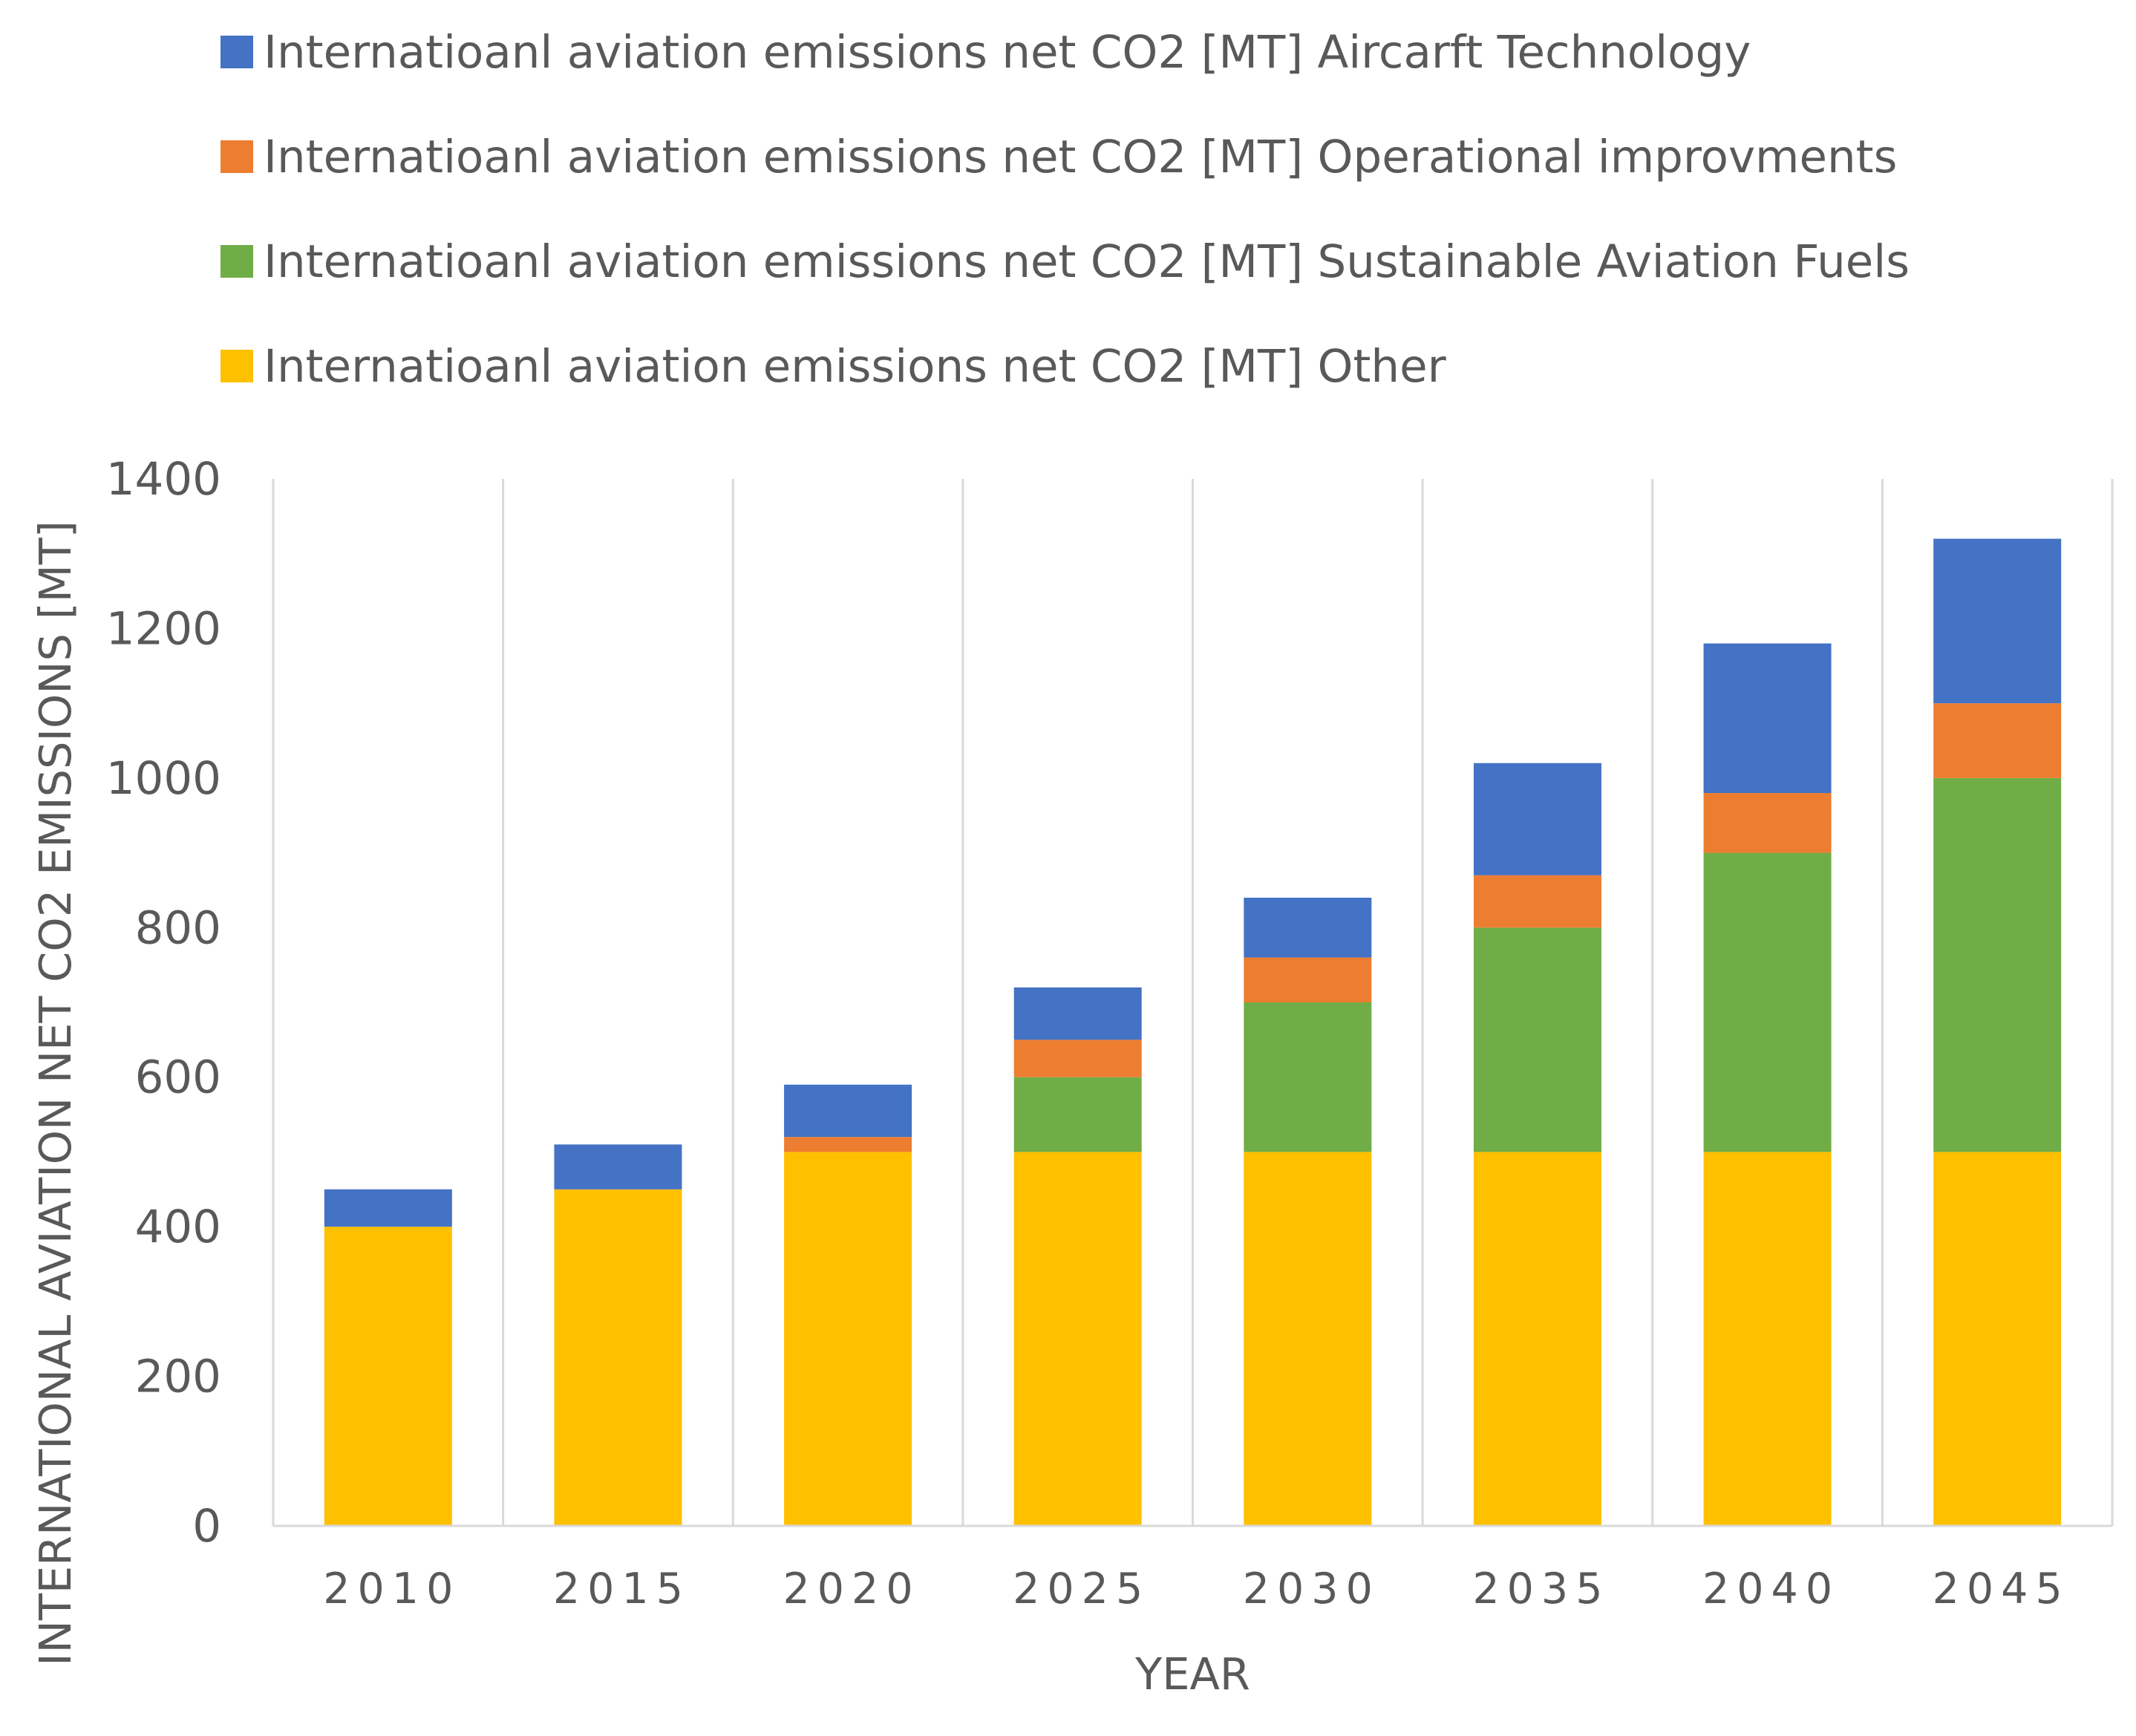  Describe the element at coordinates (163, 628) in the screenshot. I see `y-tick-label: 1200` at that location.